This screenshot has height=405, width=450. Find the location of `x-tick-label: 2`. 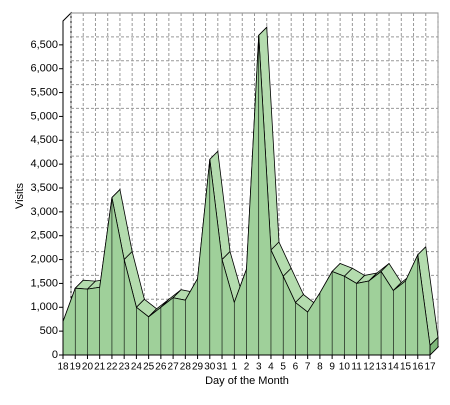

x-tick-label: 2 is located at coordinates (247, 367).